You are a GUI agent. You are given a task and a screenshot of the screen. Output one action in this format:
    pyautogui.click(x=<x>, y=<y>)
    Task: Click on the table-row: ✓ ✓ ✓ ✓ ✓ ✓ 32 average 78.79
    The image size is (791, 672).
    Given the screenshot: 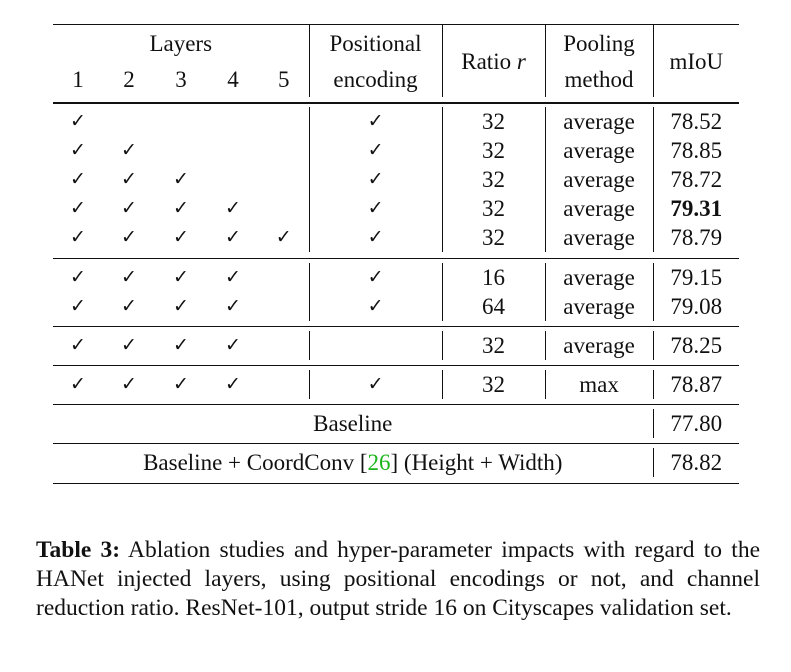 What is the action you would take?
    pyautogui.click(x=396, y=237)
    